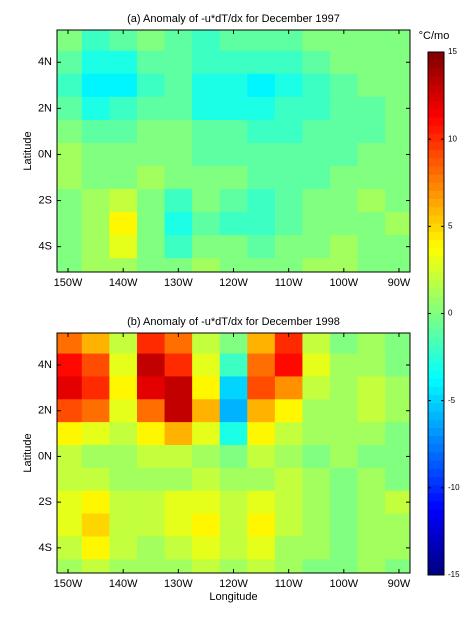  Describe the element at coordinates (450, 225) in the screenshot. I see `colorbar-tick-label: 5` at that location.